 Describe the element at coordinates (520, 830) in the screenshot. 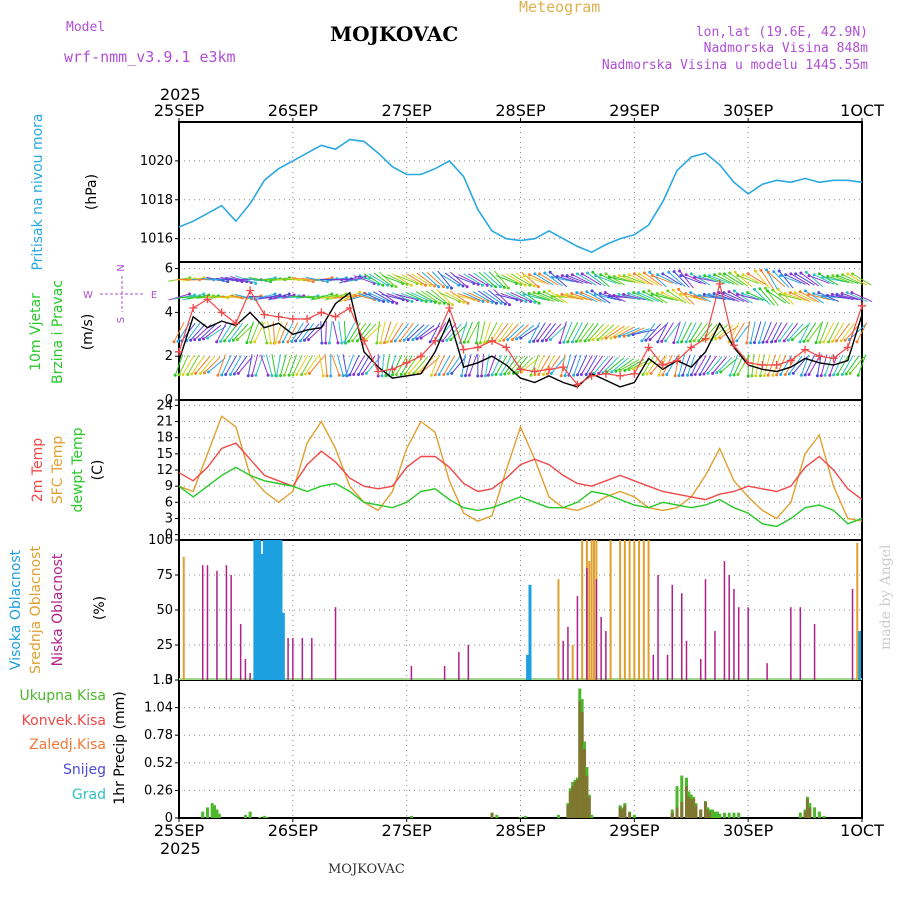

I see `bottom-date-label: 28SEP` at that location.